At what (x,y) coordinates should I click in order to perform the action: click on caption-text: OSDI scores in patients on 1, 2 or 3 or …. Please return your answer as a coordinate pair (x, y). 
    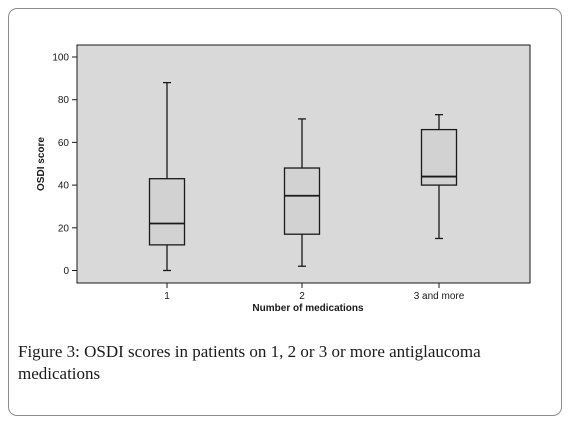
    Looking at the image, I should click on (249, 362).